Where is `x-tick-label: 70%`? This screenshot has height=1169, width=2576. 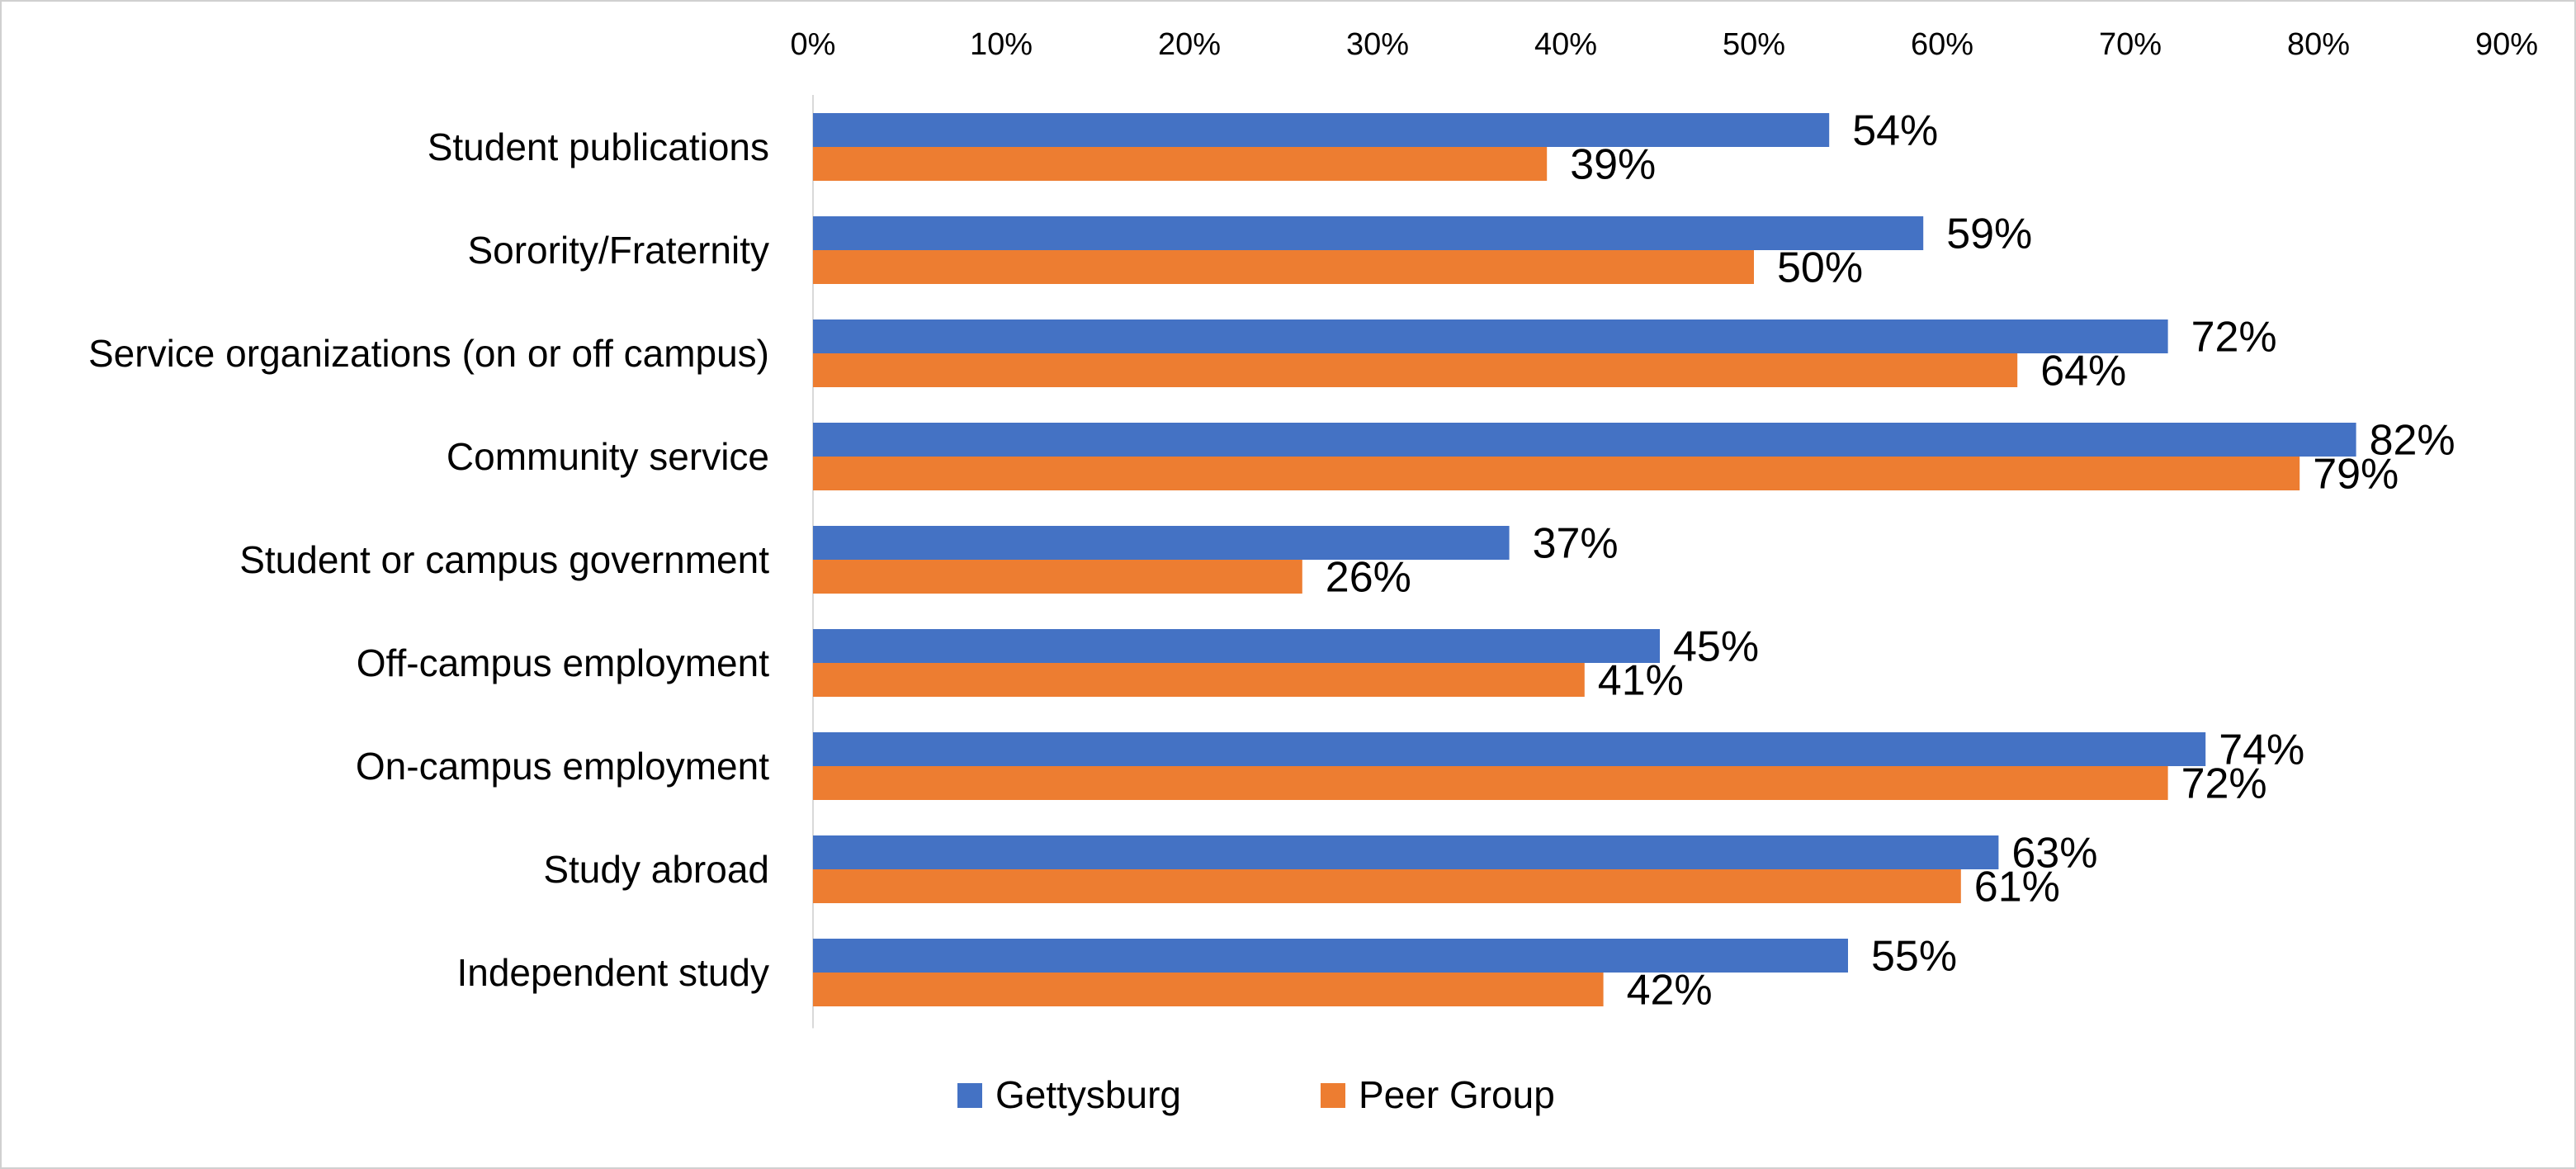 x-tick-label: 70% is located at coordinates (2130, 44).